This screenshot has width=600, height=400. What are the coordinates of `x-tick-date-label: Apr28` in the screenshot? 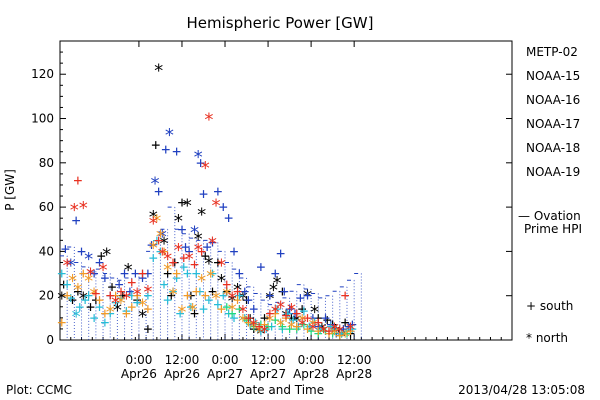 It's located at (354, 374).